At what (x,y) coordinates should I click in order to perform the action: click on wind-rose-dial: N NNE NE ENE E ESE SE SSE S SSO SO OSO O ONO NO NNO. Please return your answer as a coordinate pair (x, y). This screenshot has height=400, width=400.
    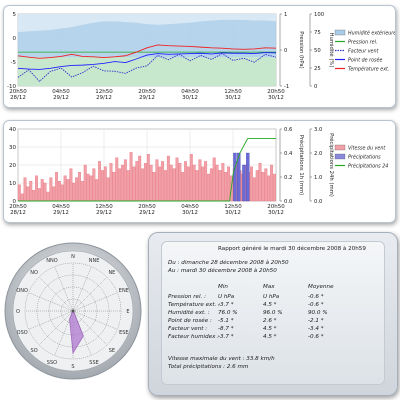
    Looking at the image, I should click on (73, 313).